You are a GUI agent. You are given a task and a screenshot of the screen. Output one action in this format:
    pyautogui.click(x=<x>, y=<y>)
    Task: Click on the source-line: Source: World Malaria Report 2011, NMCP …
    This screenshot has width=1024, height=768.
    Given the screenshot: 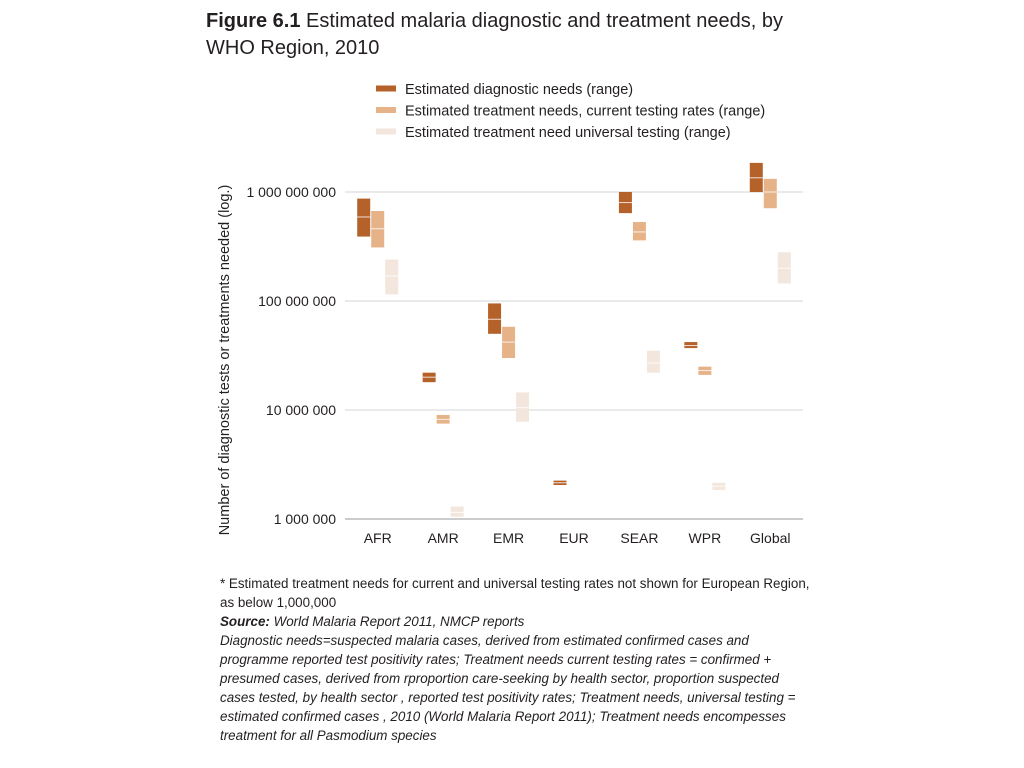 What is the action you would take?
    pyautogui.click(x=515, y=621)
    